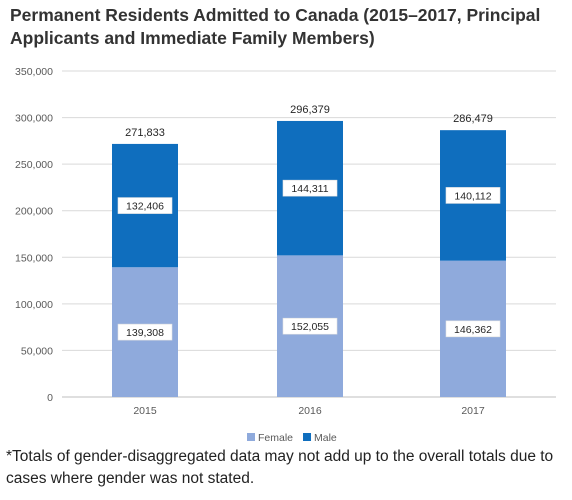 The height and width of the screenshot is (500, 572). Describe the element at coordinates (325, 438) in the screenshot. I see `legend-label: Male` at that location.